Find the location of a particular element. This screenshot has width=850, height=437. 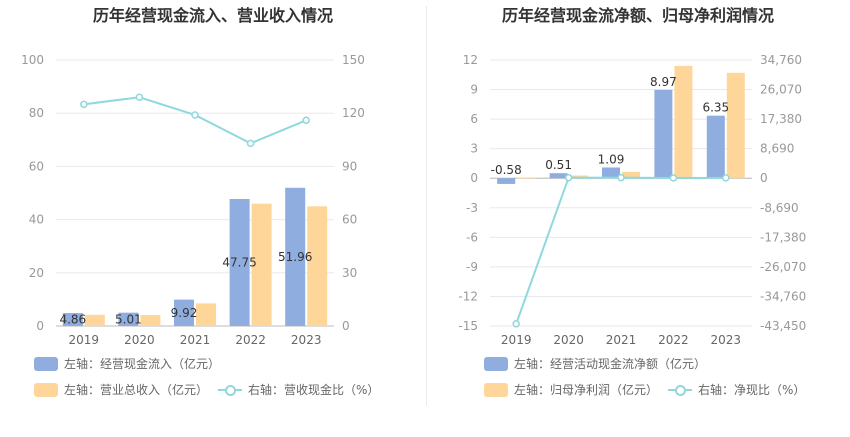

bar-data-label: 47.75 is located at coordinates (239, 262).